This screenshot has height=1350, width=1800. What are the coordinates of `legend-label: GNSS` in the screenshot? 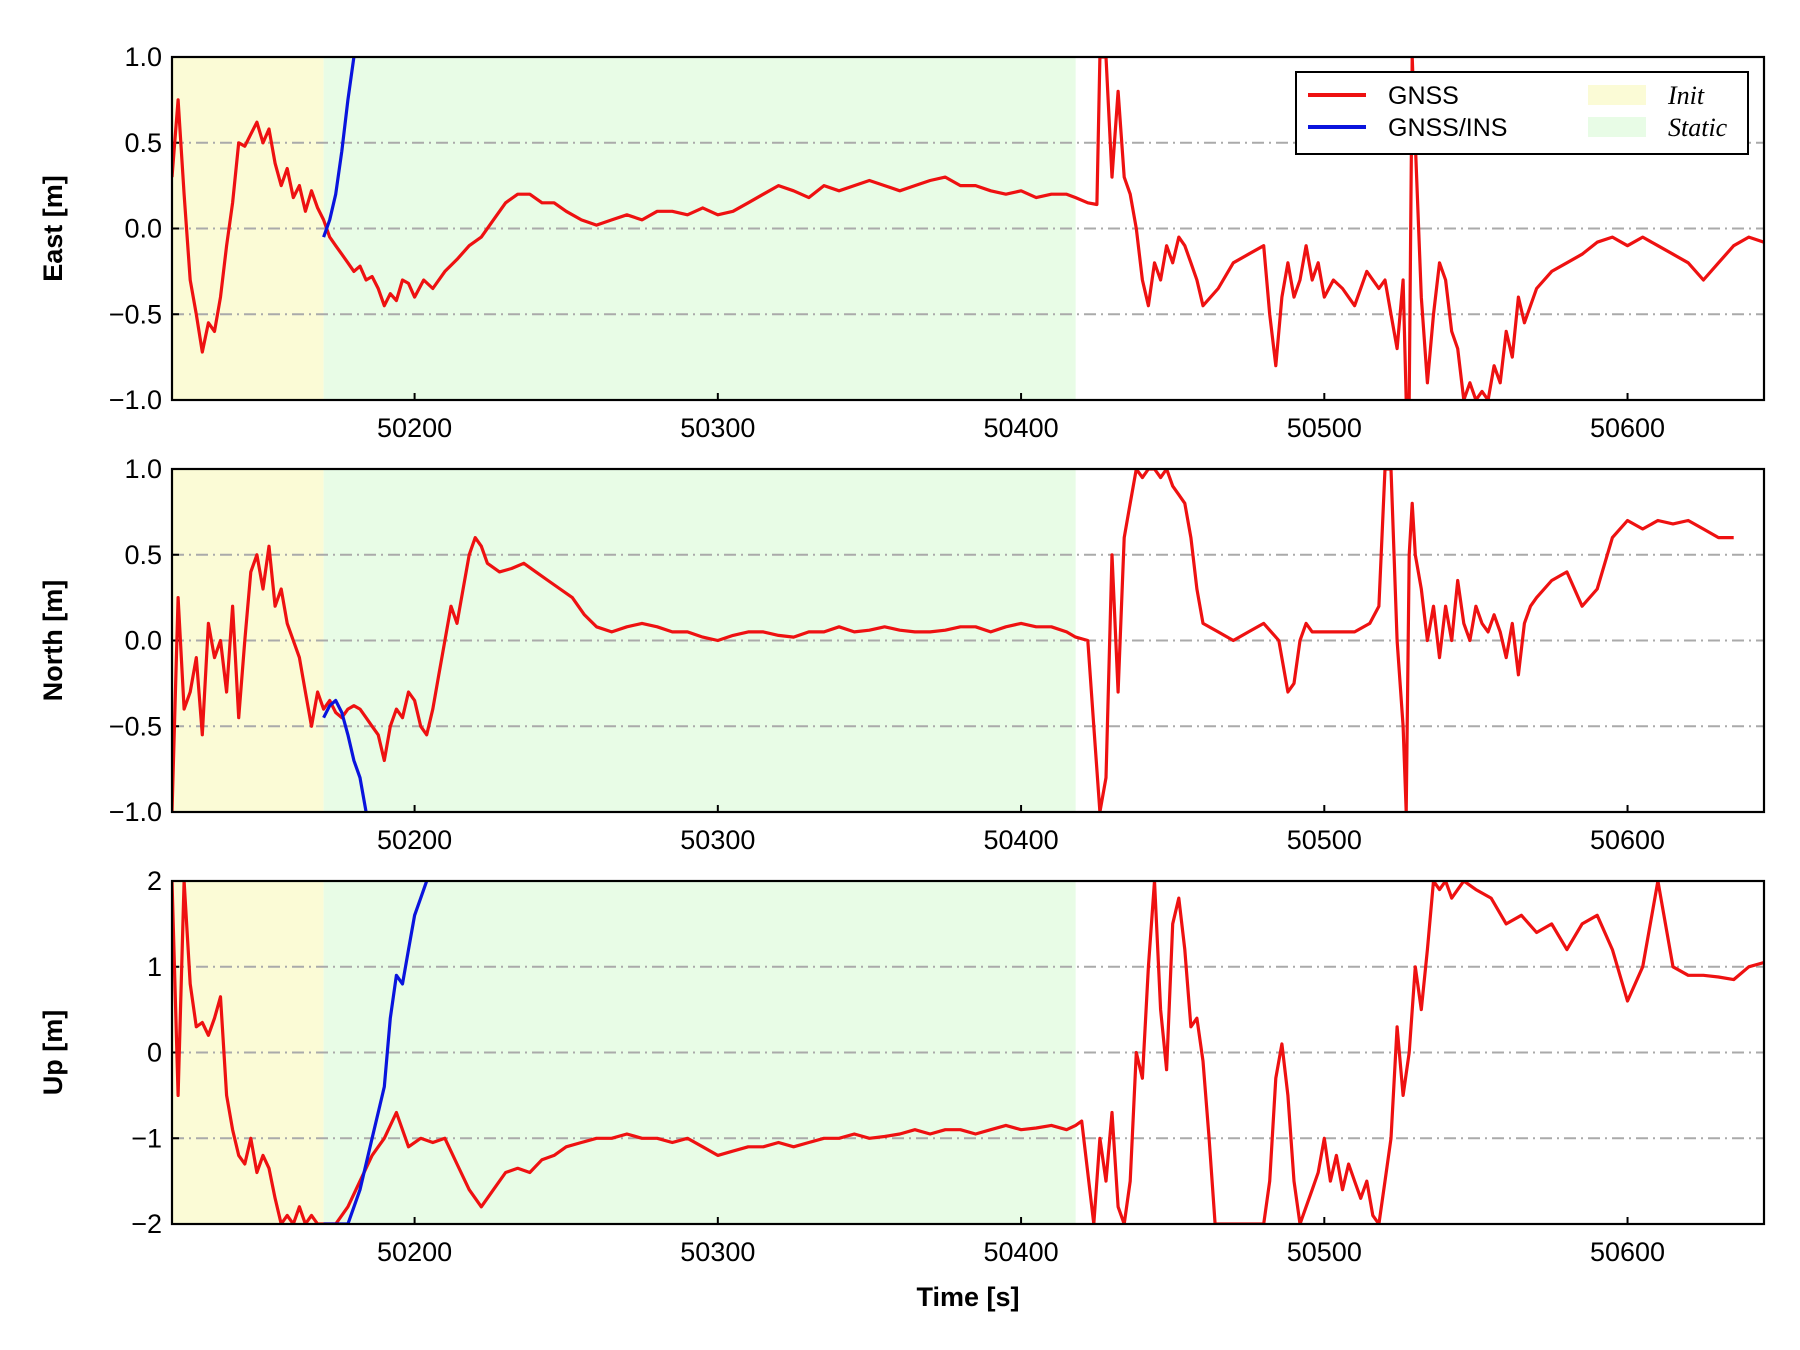 It's located at (1423, 96).